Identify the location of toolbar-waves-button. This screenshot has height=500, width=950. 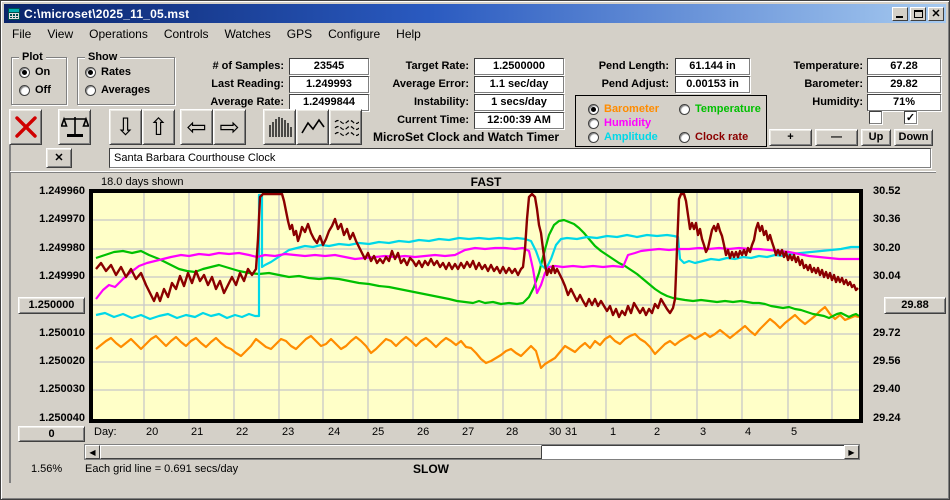
(345, 127).